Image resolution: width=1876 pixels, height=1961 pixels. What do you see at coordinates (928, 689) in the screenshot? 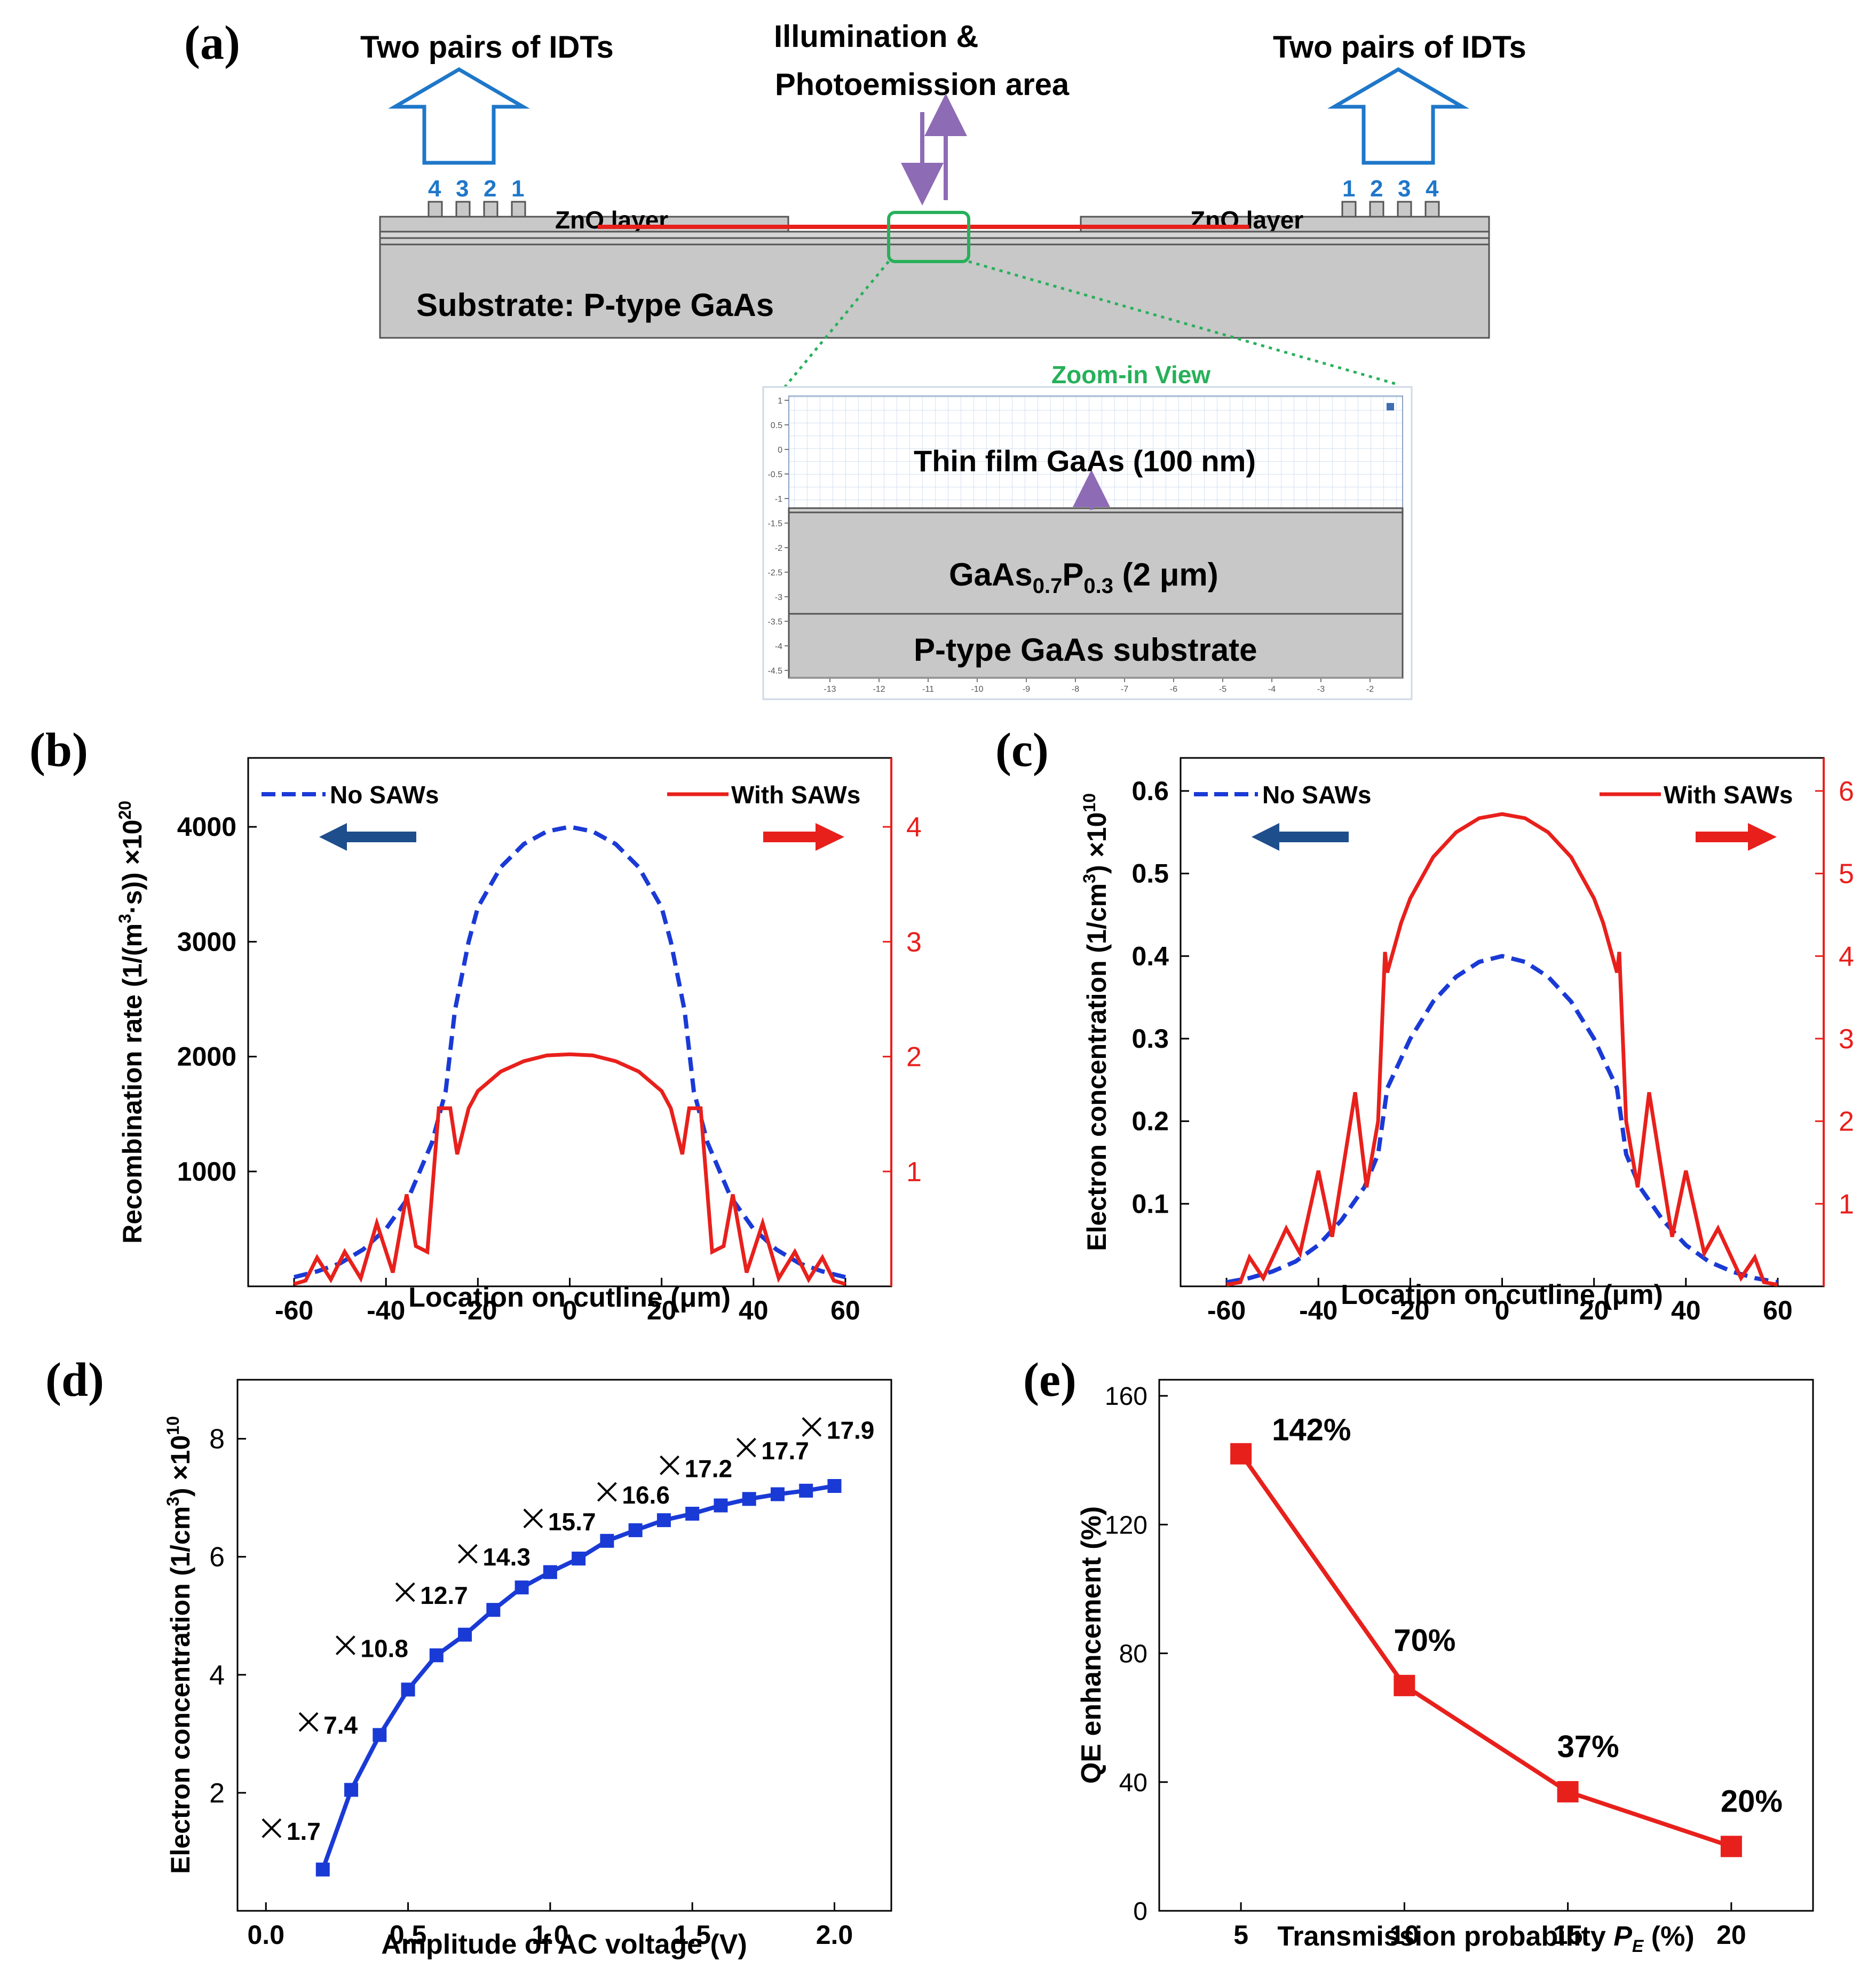
I see `zoom-x-tick-label: -11` at bounding box center [928, 689].